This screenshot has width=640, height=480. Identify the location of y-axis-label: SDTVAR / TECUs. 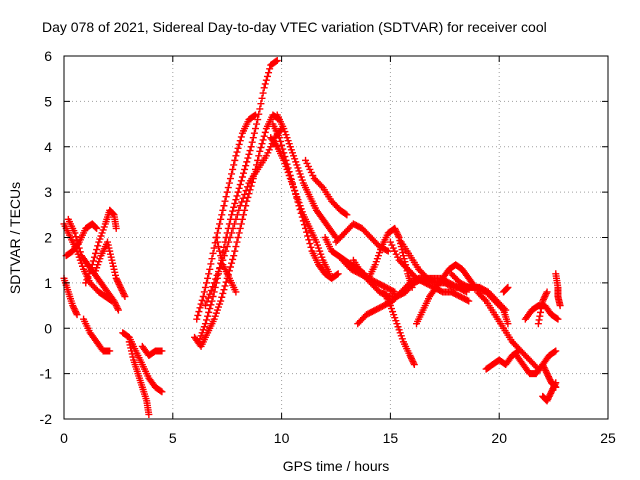
(15, 238).